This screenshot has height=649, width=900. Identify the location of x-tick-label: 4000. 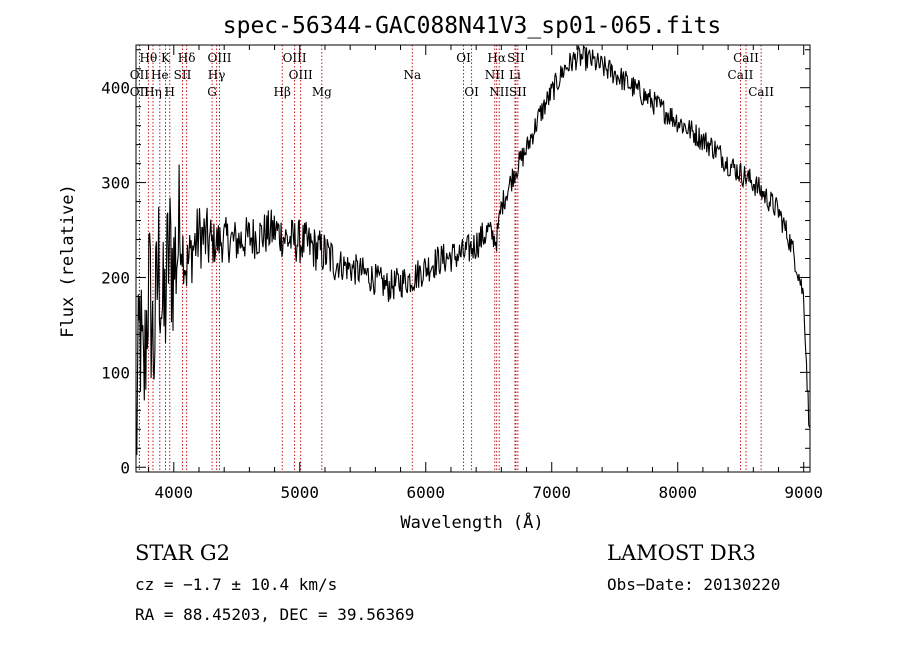
(174, 492).